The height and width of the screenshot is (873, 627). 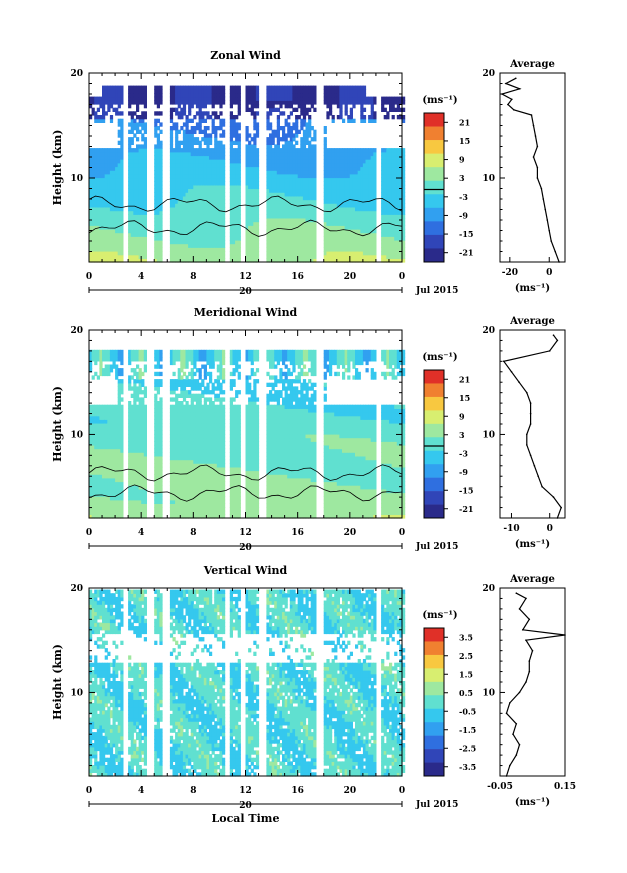 What do you see at coordinates (466, 674) in the screenshot?
I see `colorbar-tick-label: 1.5` at bounding box center [466, 674].